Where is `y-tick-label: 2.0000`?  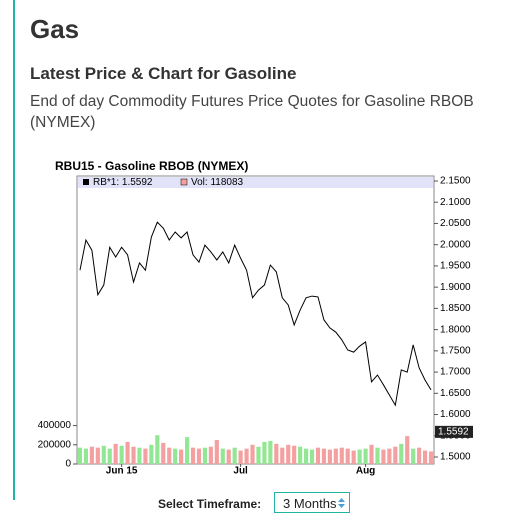 y-tick-label: 2.0000 is located at coordinates (455, 244).